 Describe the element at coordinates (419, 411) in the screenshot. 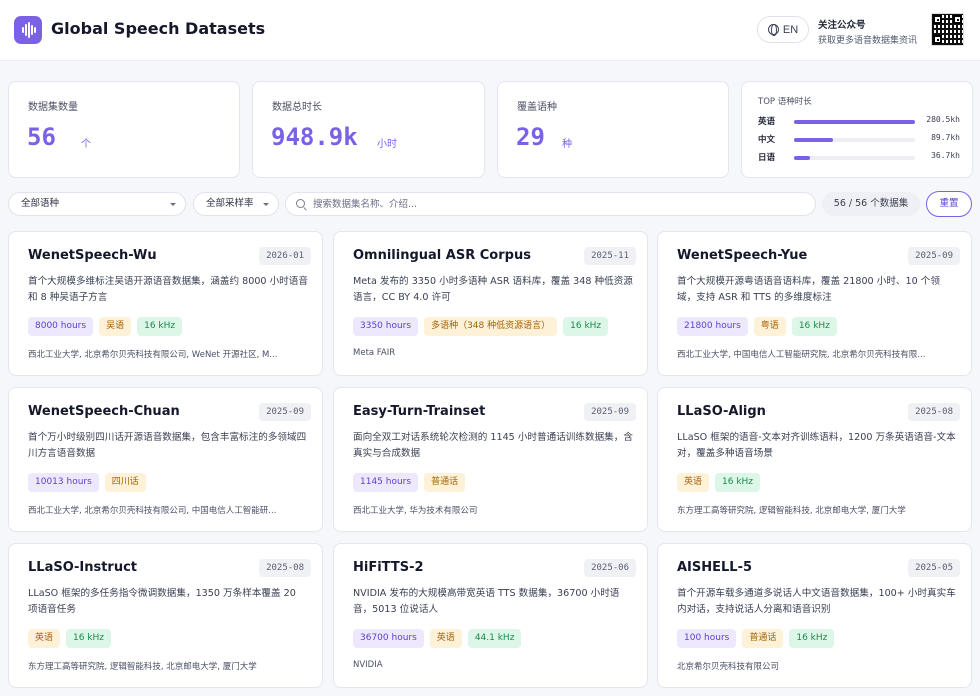

I see `dataset-name: Easy-Turn-Trainset` at that location.